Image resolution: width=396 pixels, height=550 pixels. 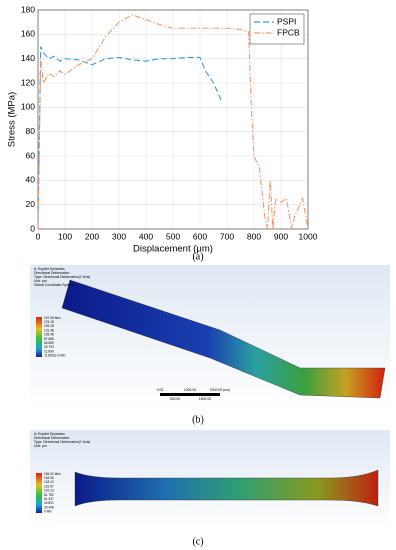 I want to click on sim-c-colorbar, so click(x=39, y=493).